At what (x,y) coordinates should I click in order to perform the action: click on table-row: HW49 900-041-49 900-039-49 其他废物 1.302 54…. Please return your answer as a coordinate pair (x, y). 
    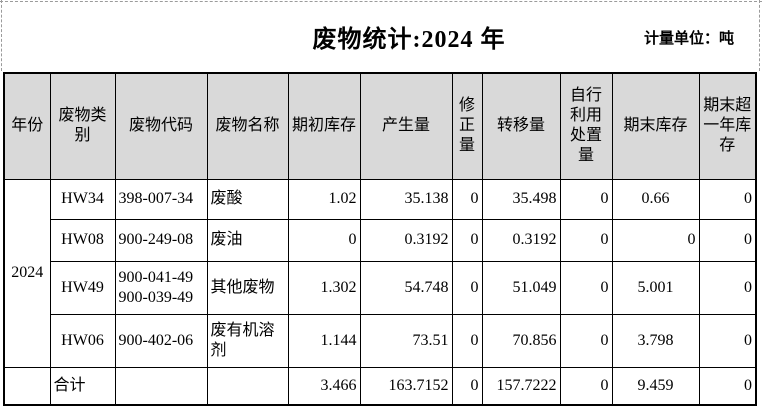
    Looking at the image, I should click on (380, 287).